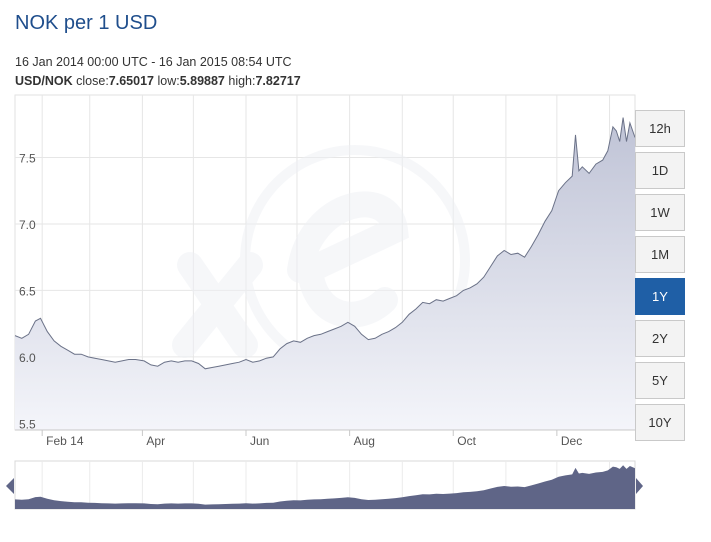  What do you see at coordinates (168, 81) in the screenshot?
I see `low-label: low:` at bounding box center [168, 81].